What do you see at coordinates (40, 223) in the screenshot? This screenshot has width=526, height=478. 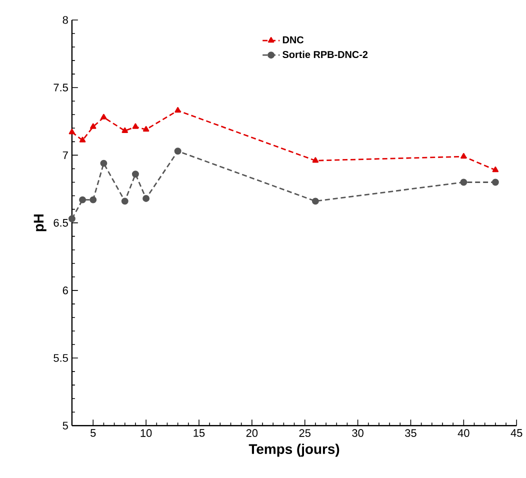 I see `y-axis-title: pH` at bounding box center [40, 223].